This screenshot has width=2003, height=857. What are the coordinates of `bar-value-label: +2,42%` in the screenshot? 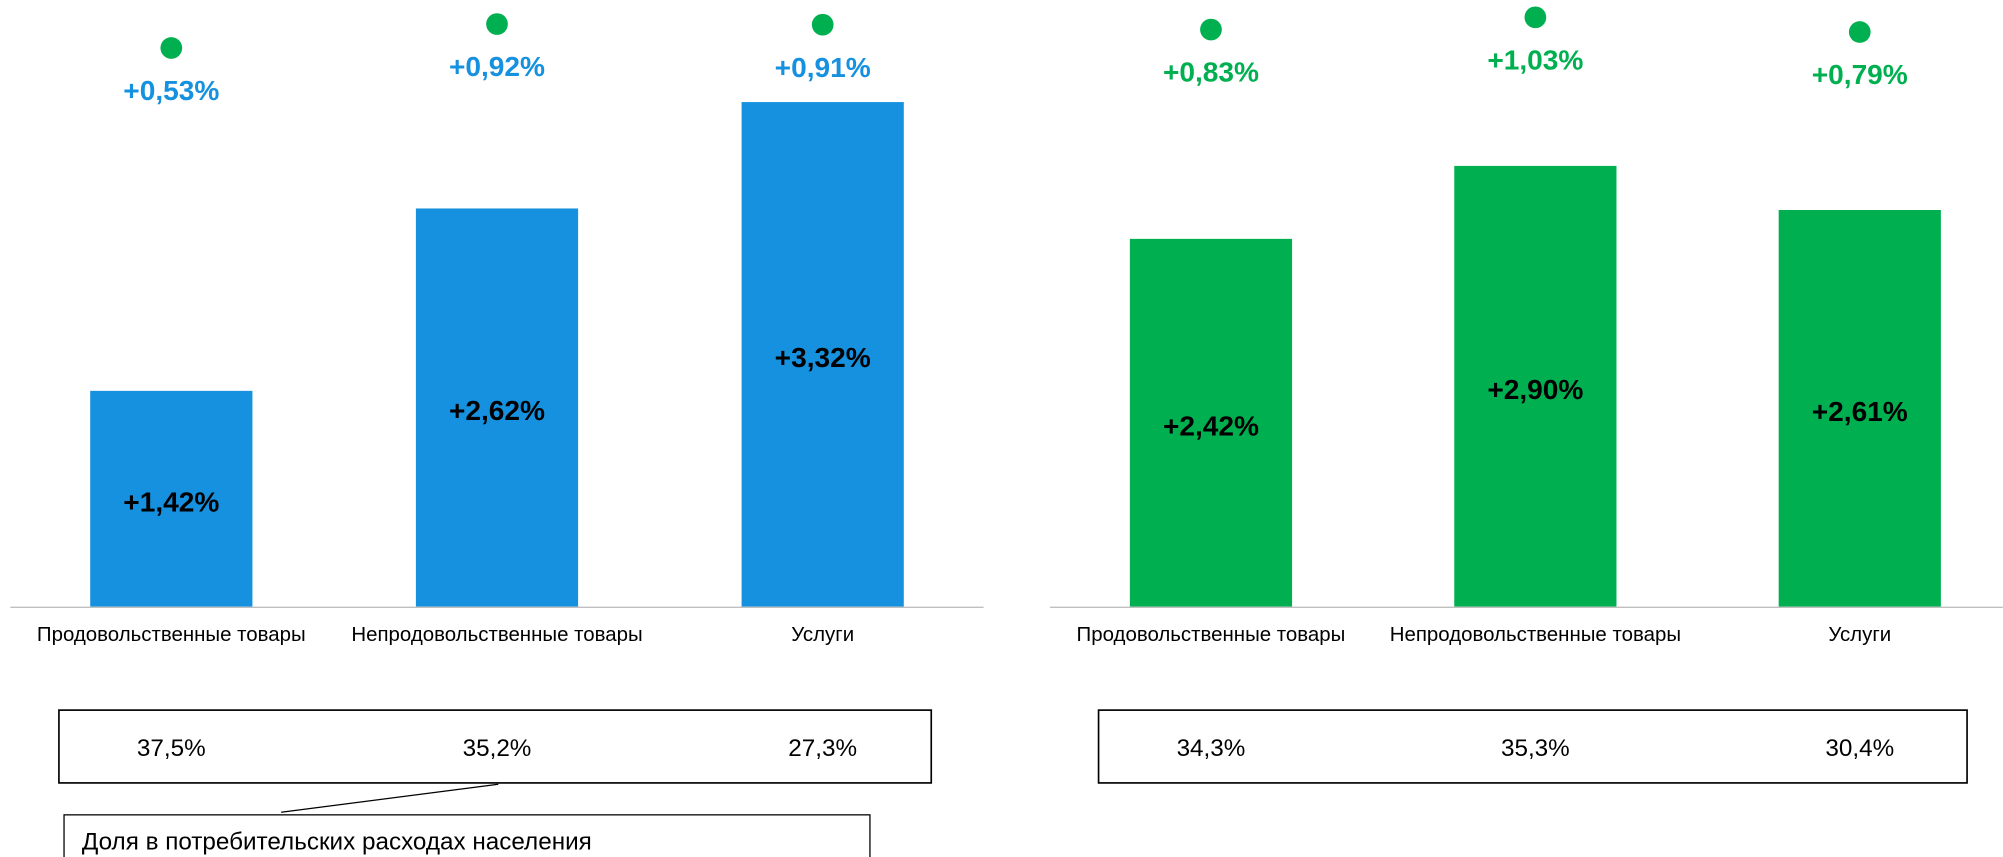 It's located at (1211, 425).